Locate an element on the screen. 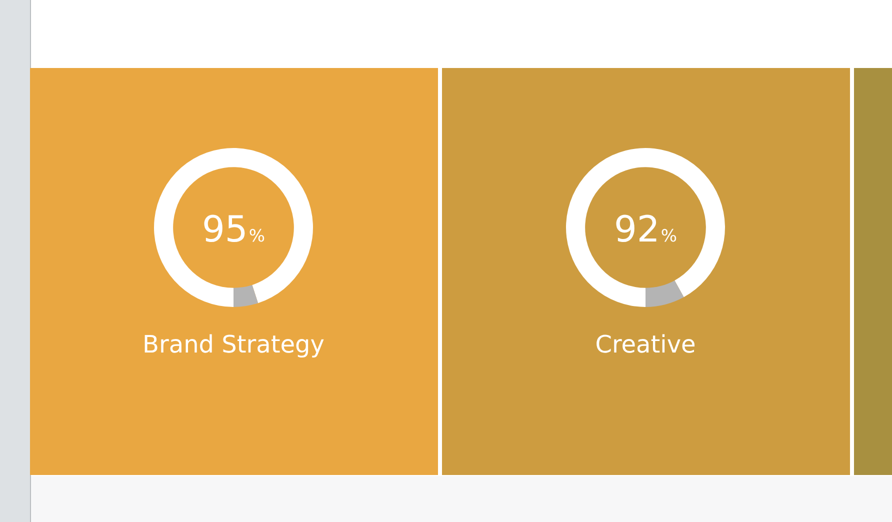 This screenshot has width=892, height=522. text: Brand Strategy is located at coordinates (233, 344).